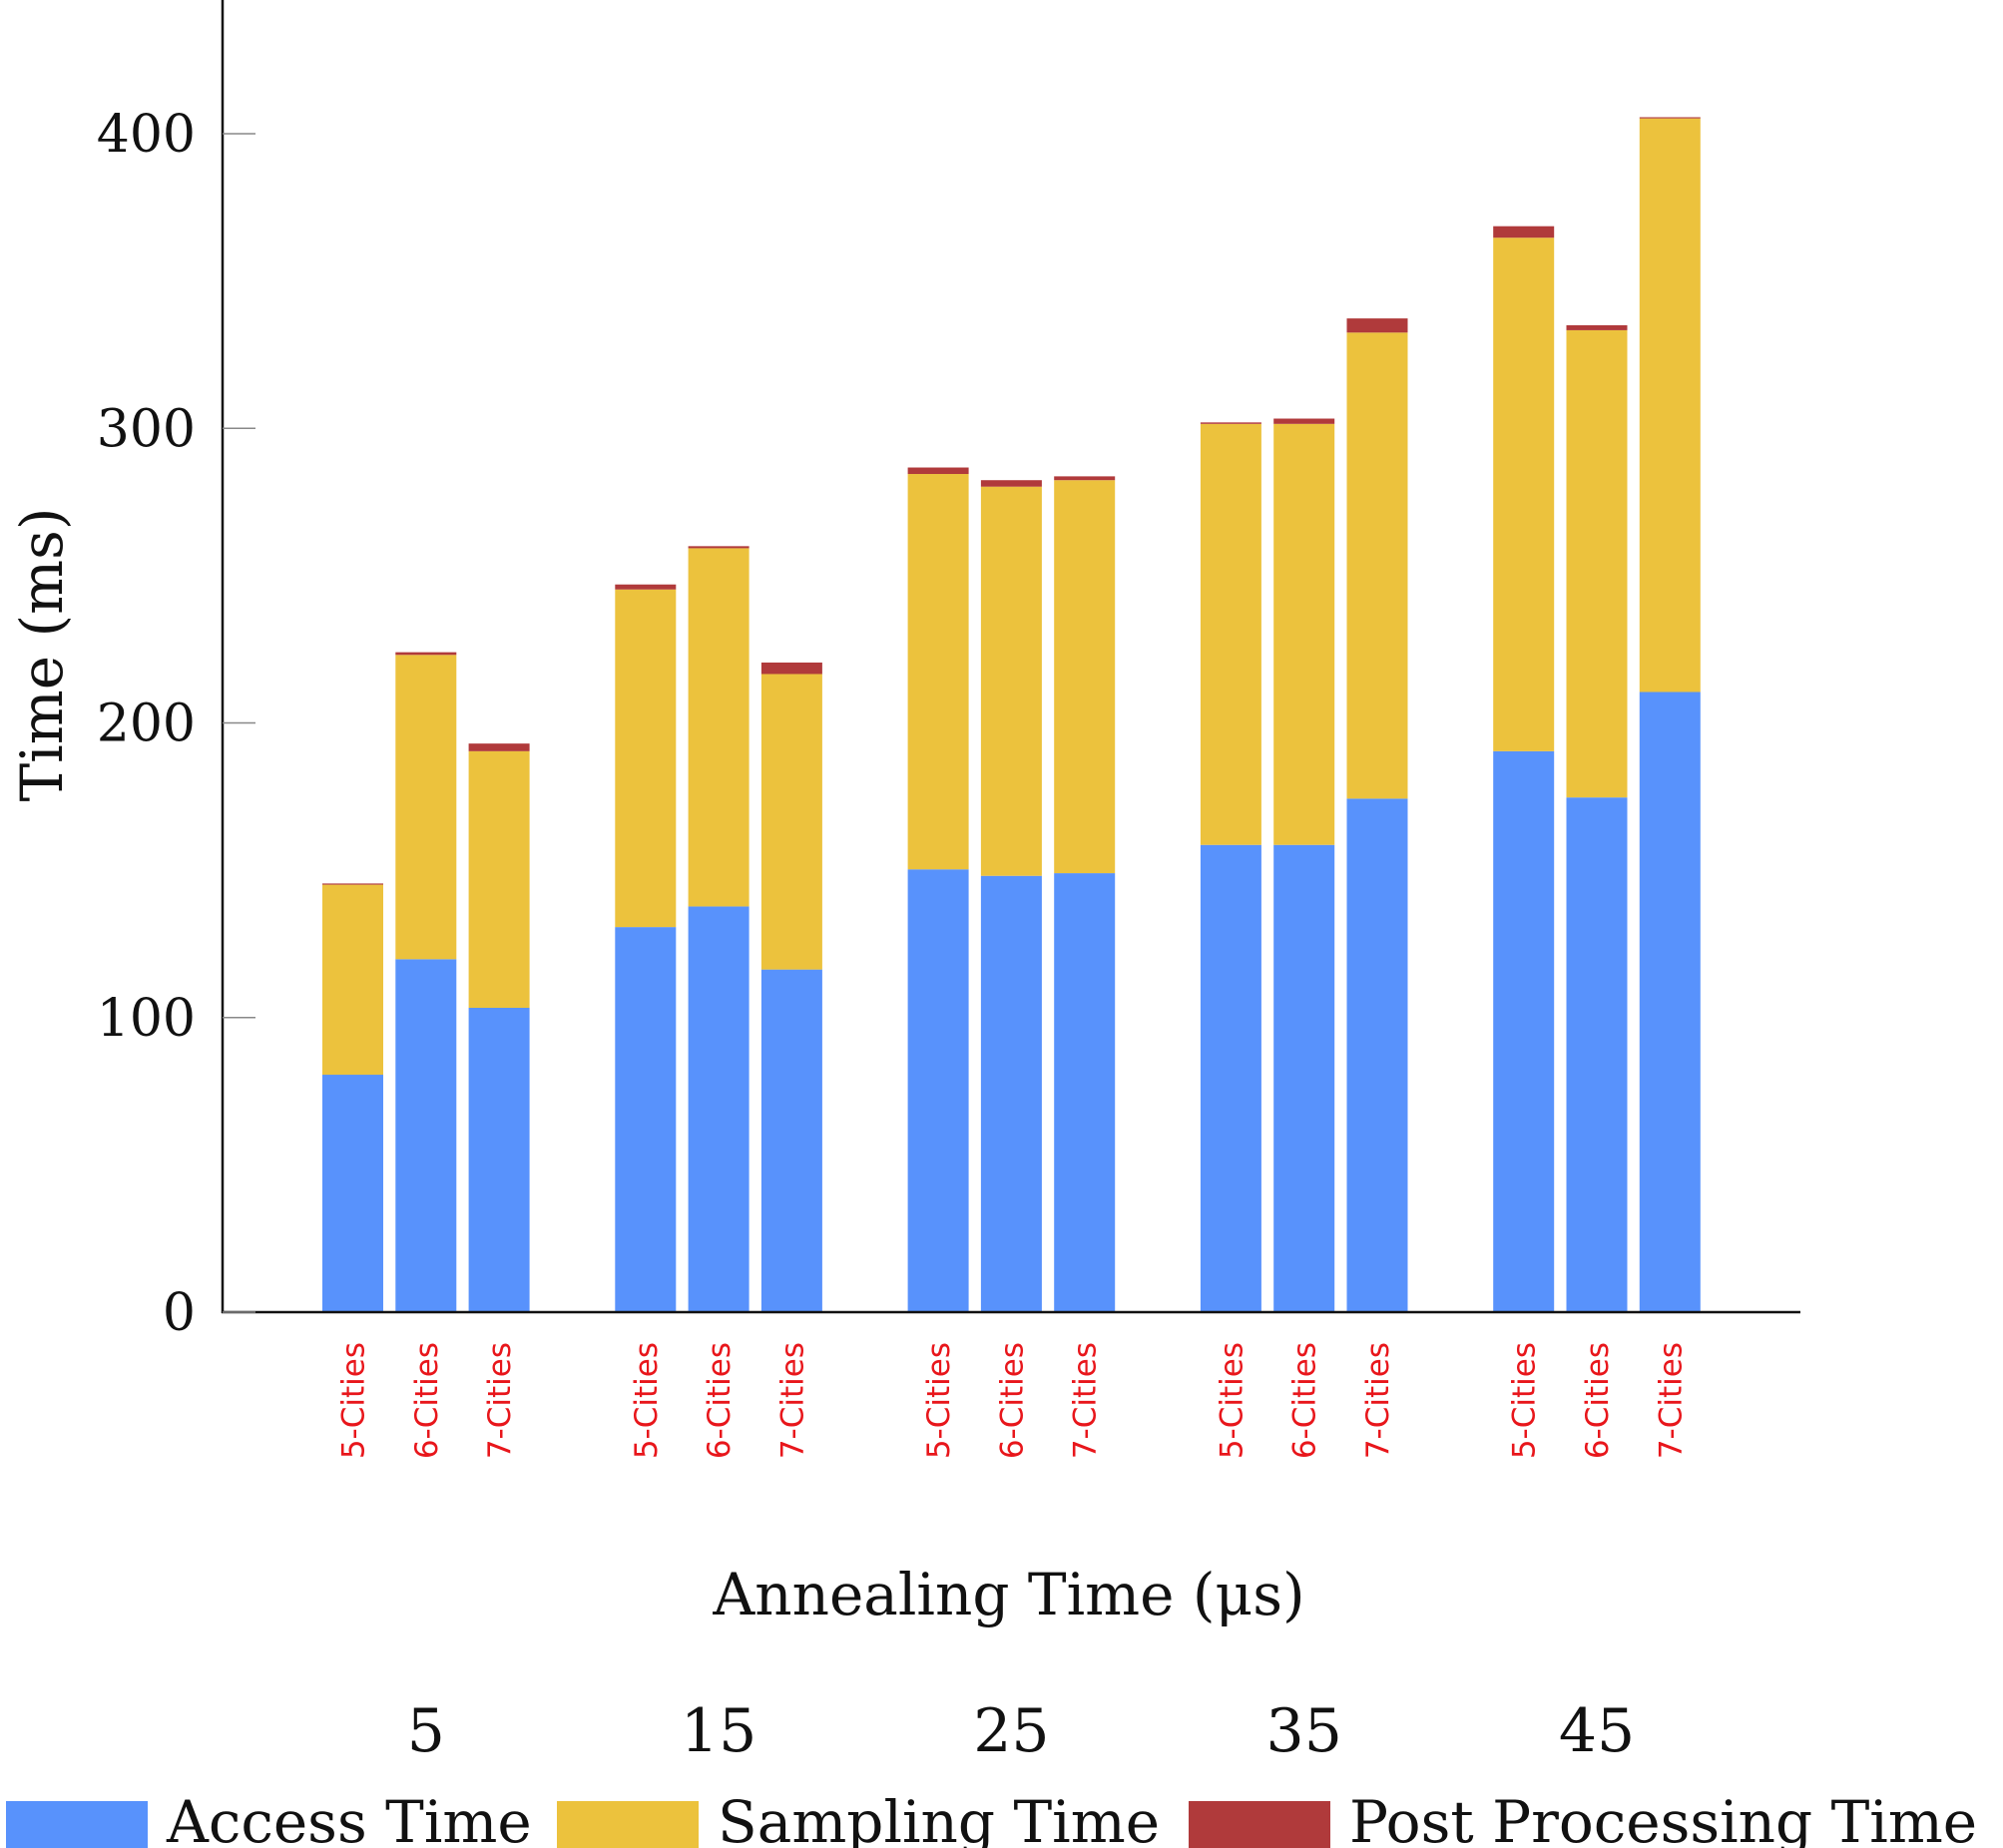 This screenshot has height=1848, width=2003. Describe the element at coordinates (1670, 1002) in the screenshot. I see `bar-access-time-45-7-cities` at that location.